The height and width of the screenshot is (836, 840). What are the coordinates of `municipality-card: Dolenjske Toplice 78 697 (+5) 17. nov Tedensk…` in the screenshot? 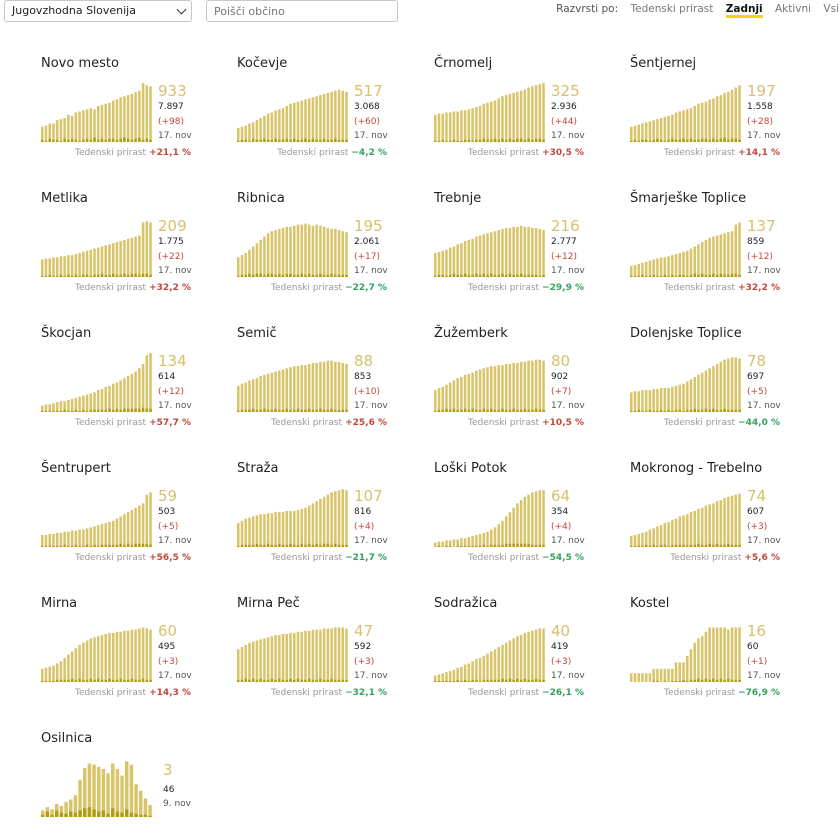 It's located at (725, 385).